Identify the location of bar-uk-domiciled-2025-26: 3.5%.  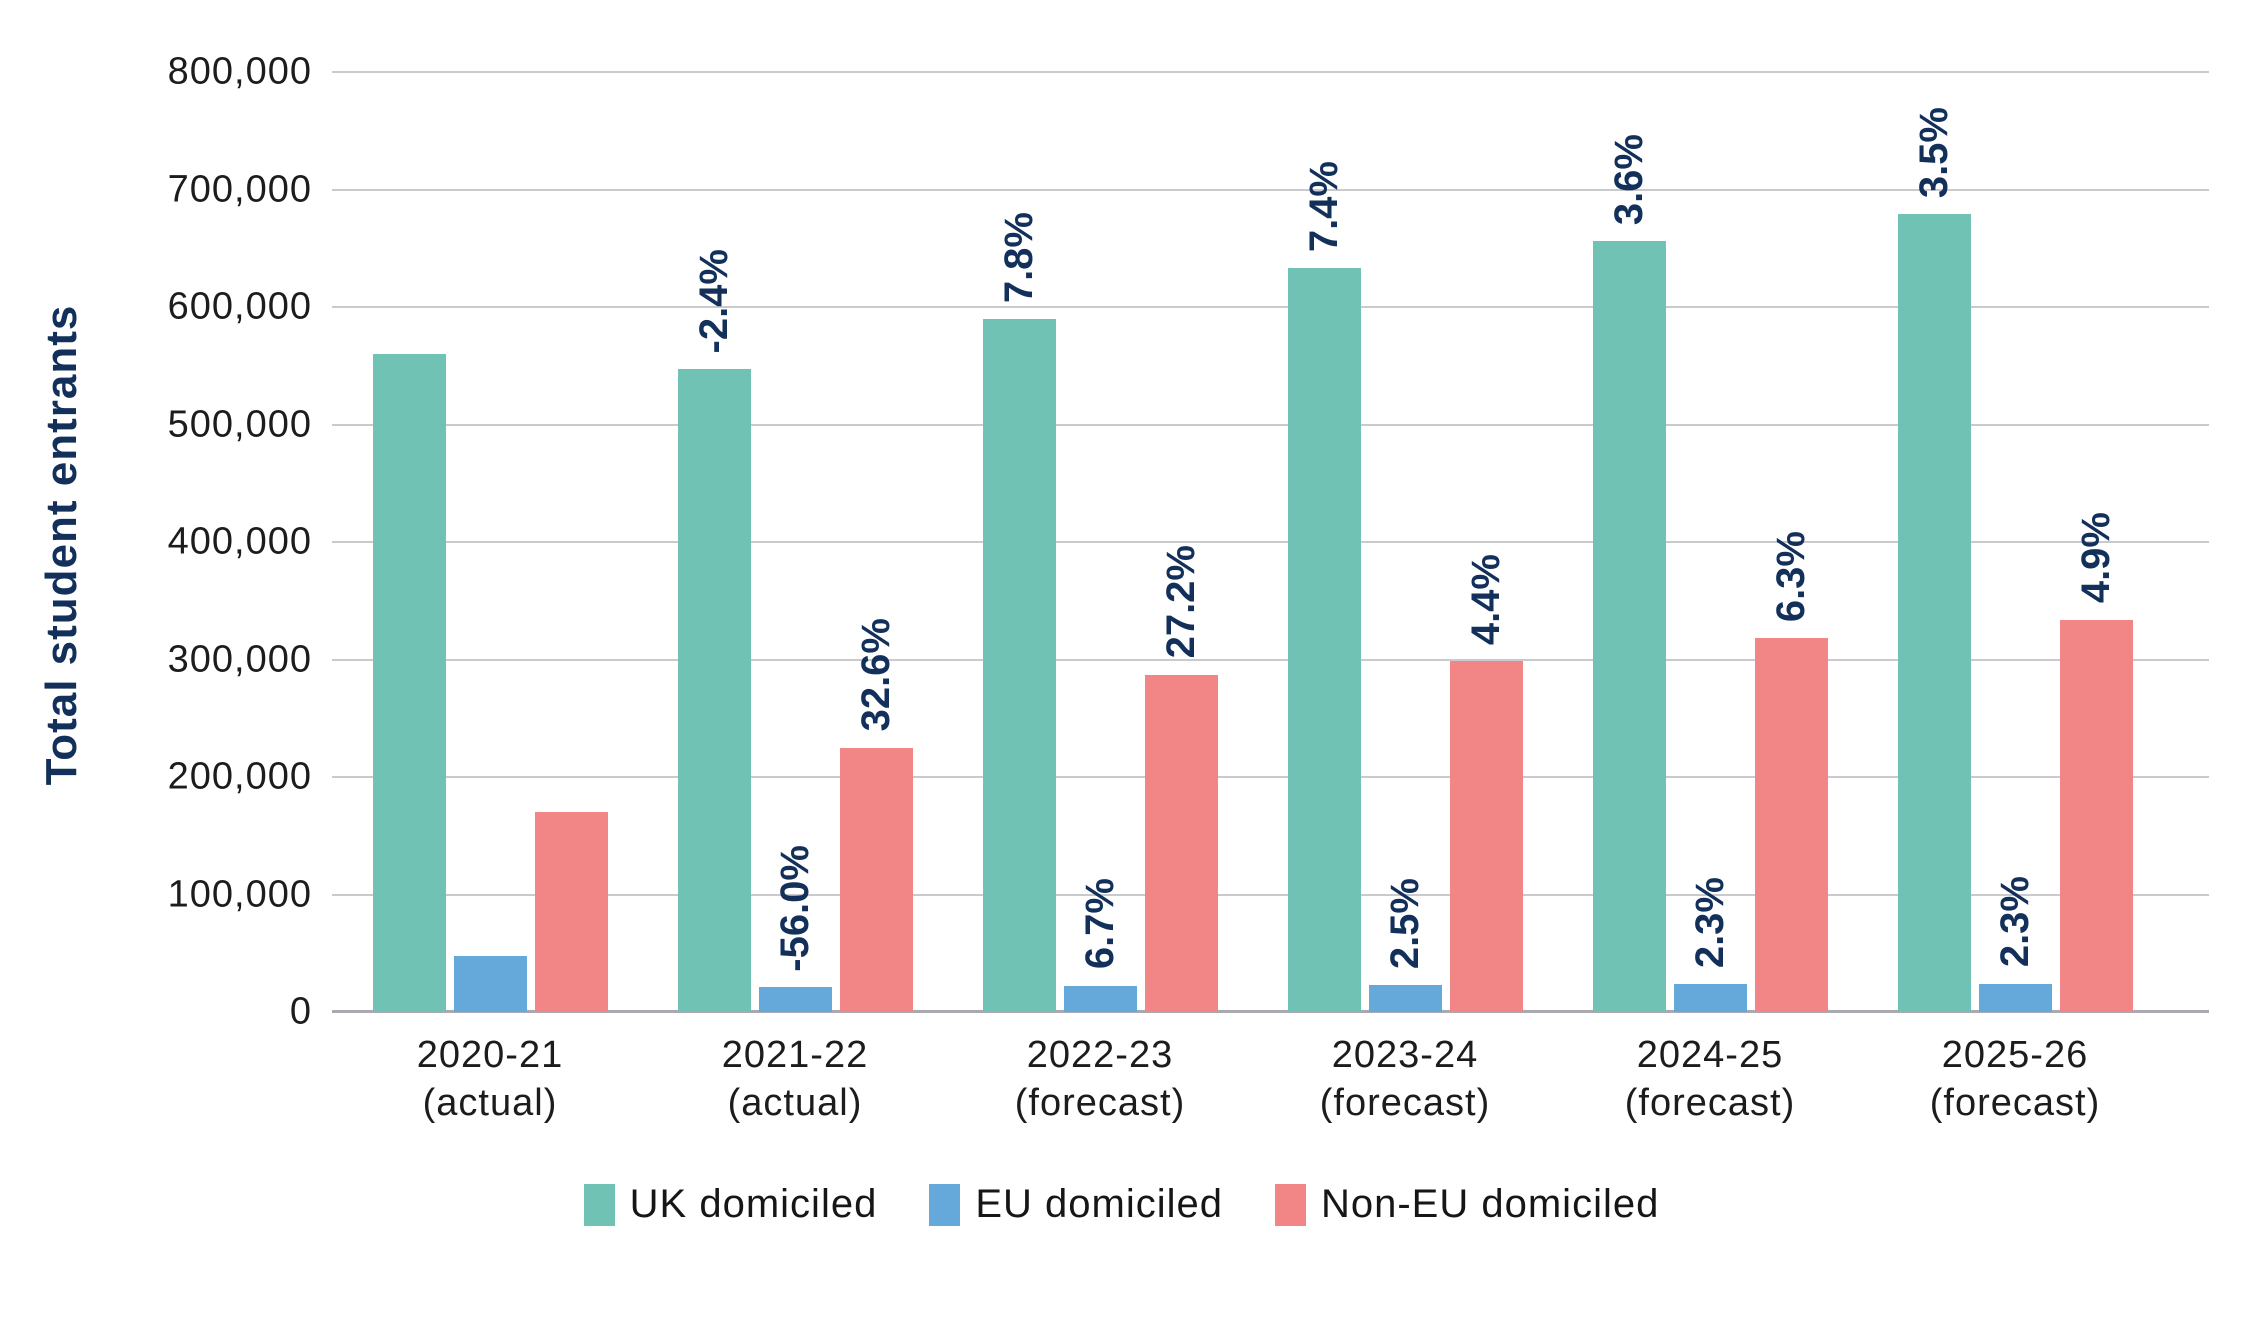
(1934, 559).